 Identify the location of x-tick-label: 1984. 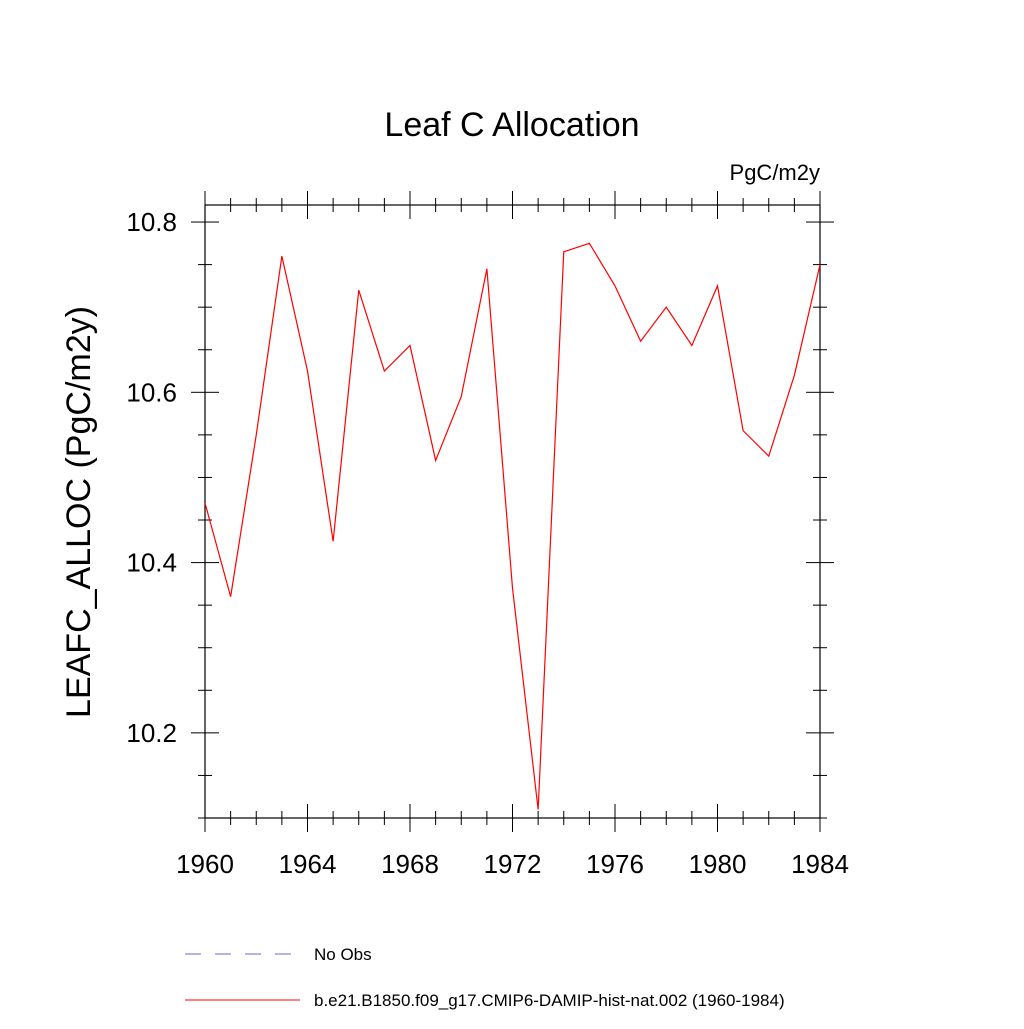
(820, 864).